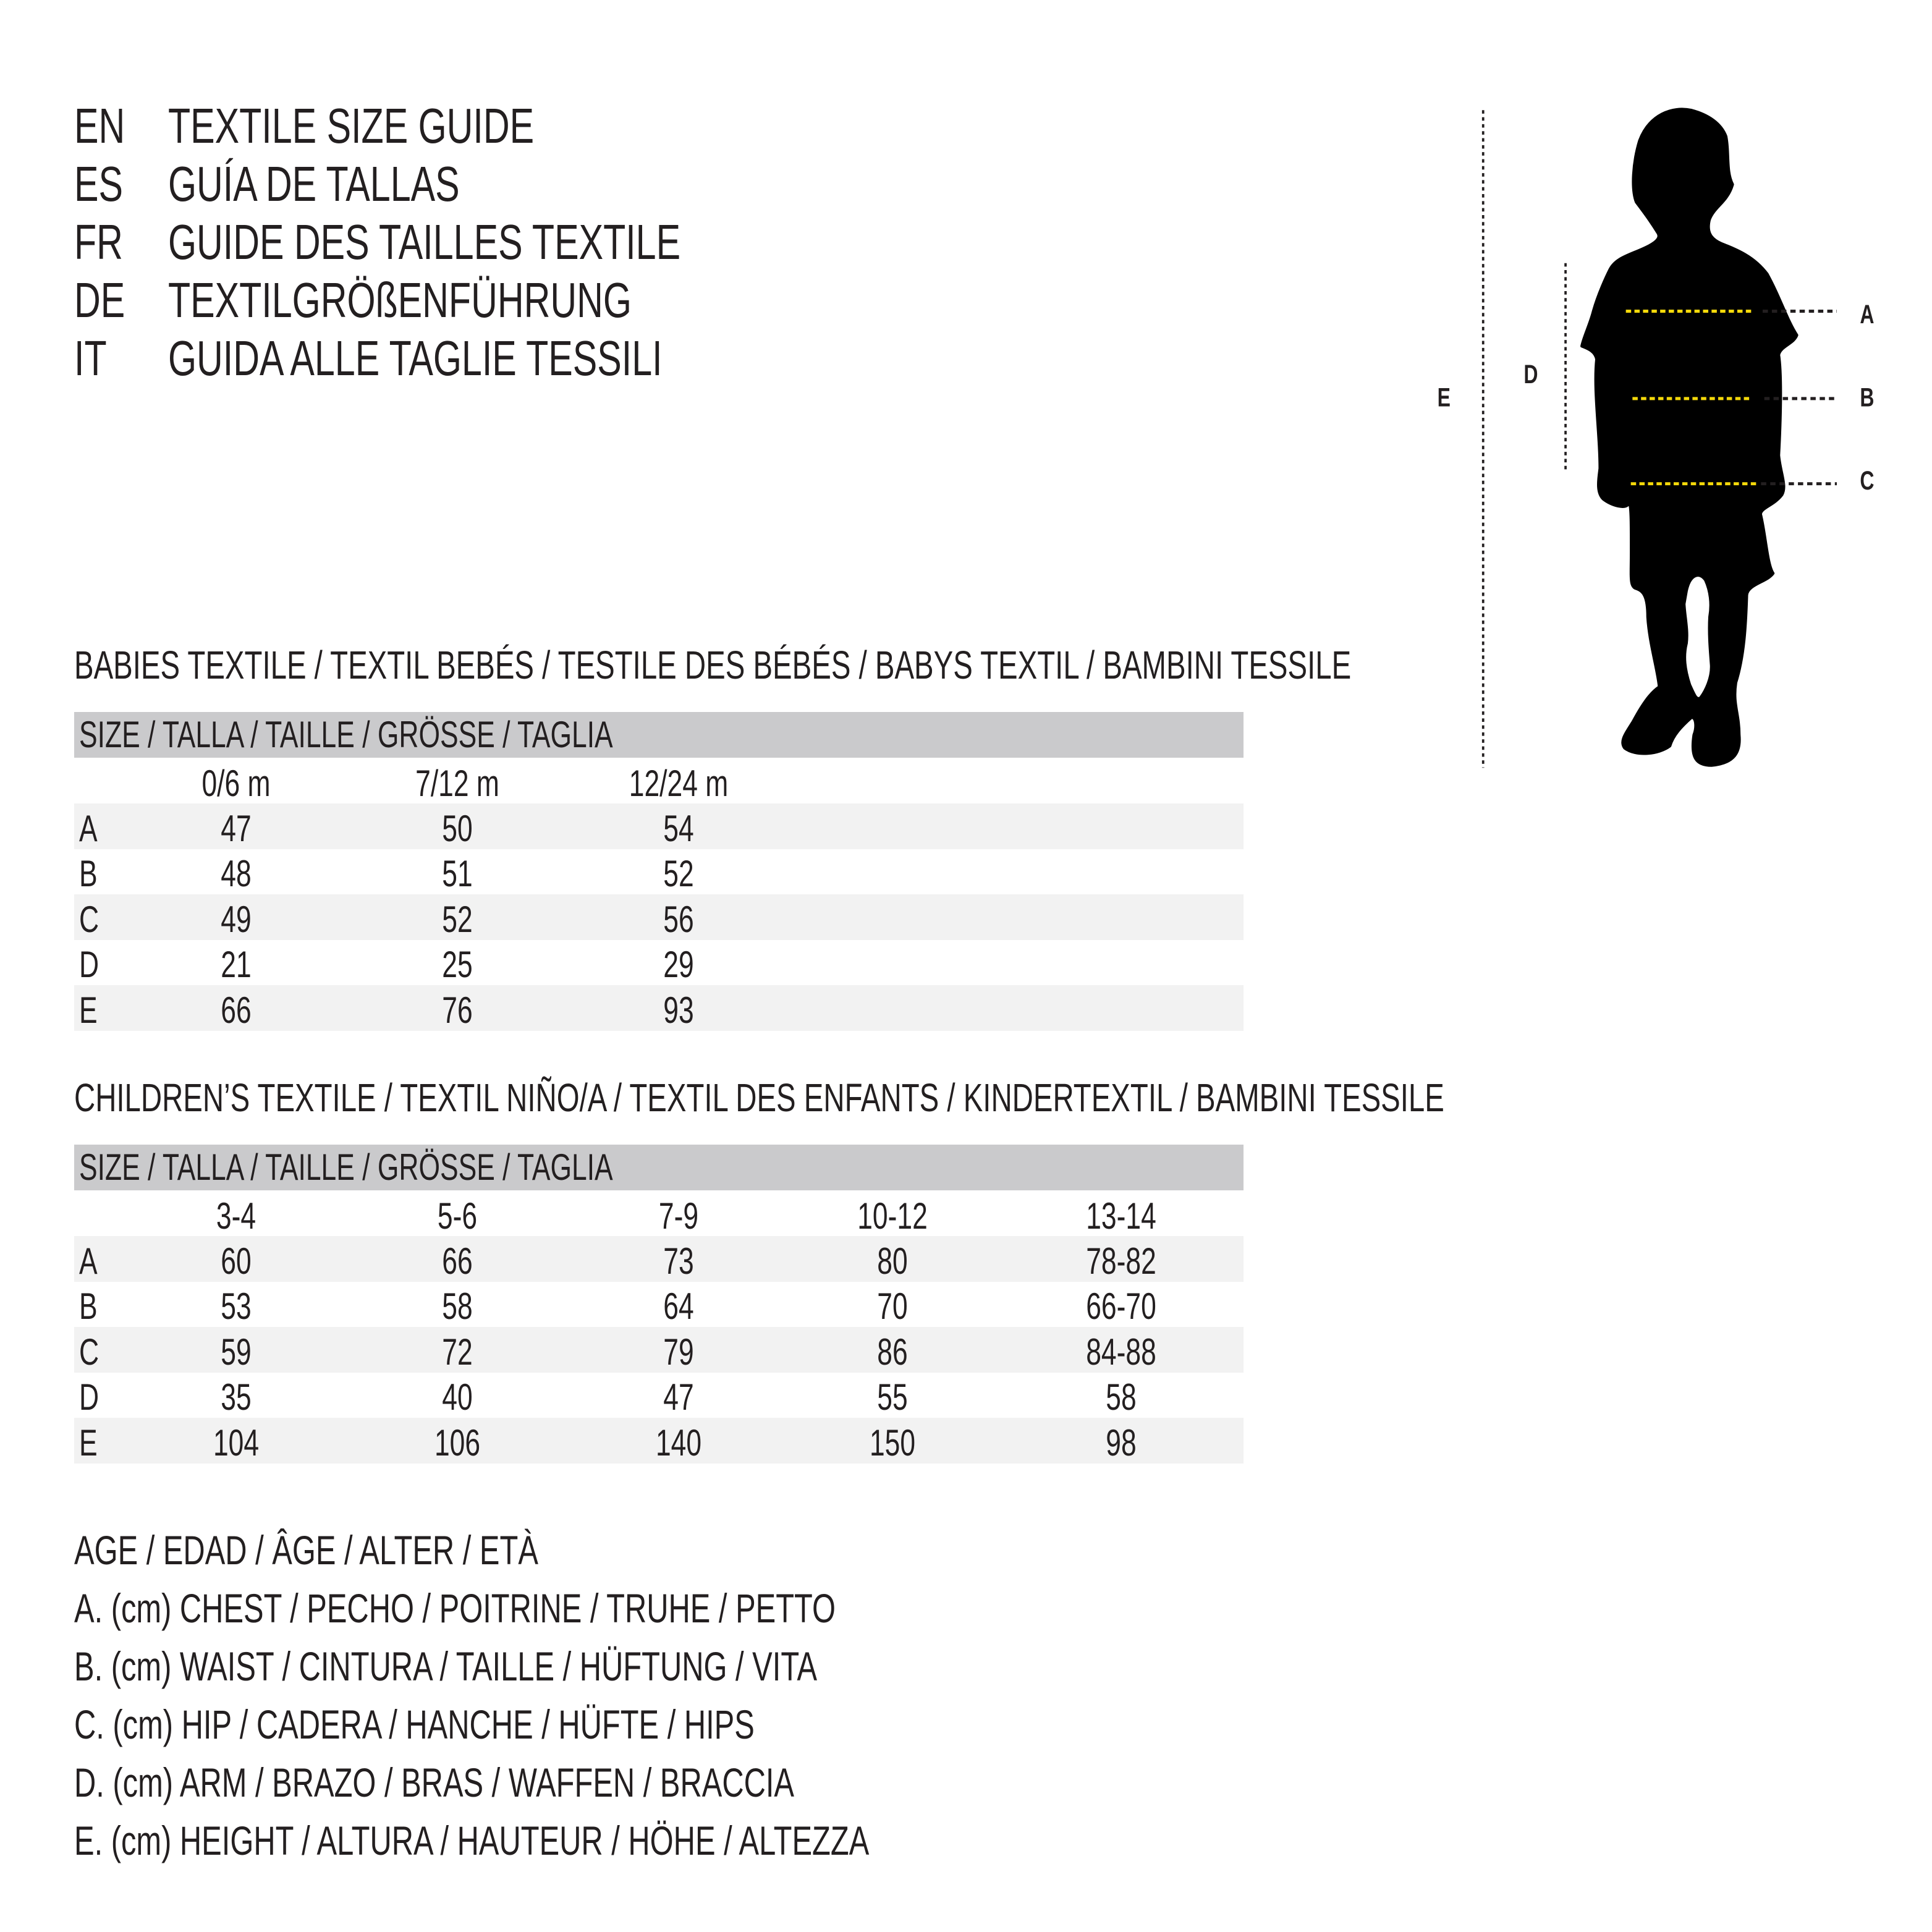  I want to click on label-b: B, so click(1867, 397).